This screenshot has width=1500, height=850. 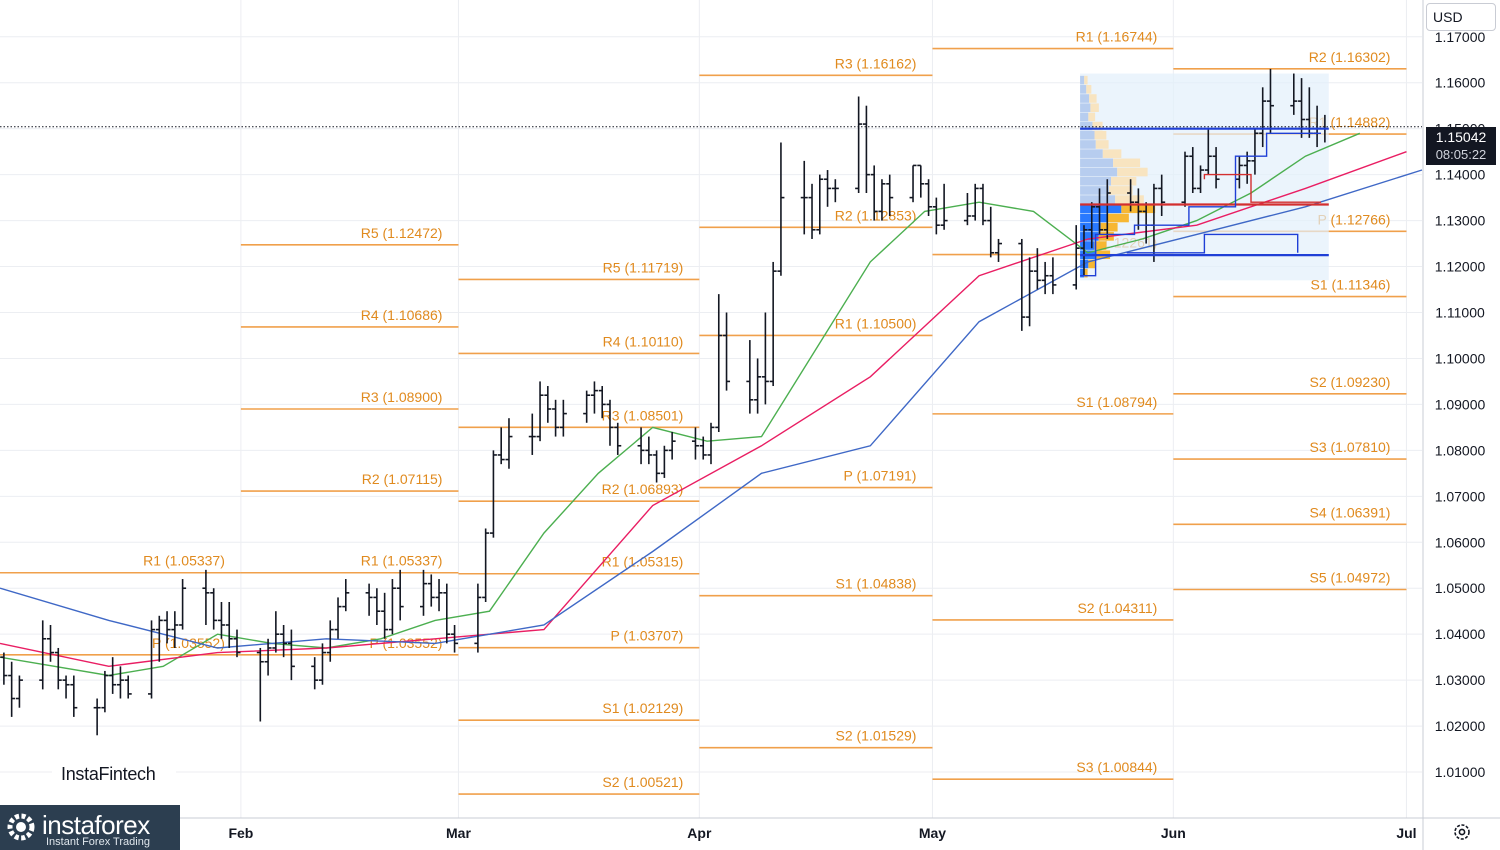 I want to click on y-tick-label: 1.11000, so click(x=1460, y=312).